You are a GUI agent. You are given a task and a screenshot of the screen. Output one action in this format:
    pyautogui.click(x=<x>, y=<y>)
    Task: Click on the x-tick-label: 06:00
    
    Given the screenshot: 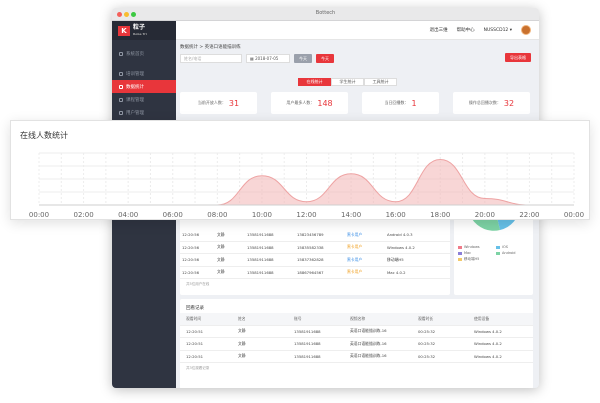 What is the action you would take?
    pyautogui.click(x=173, y=215)
    